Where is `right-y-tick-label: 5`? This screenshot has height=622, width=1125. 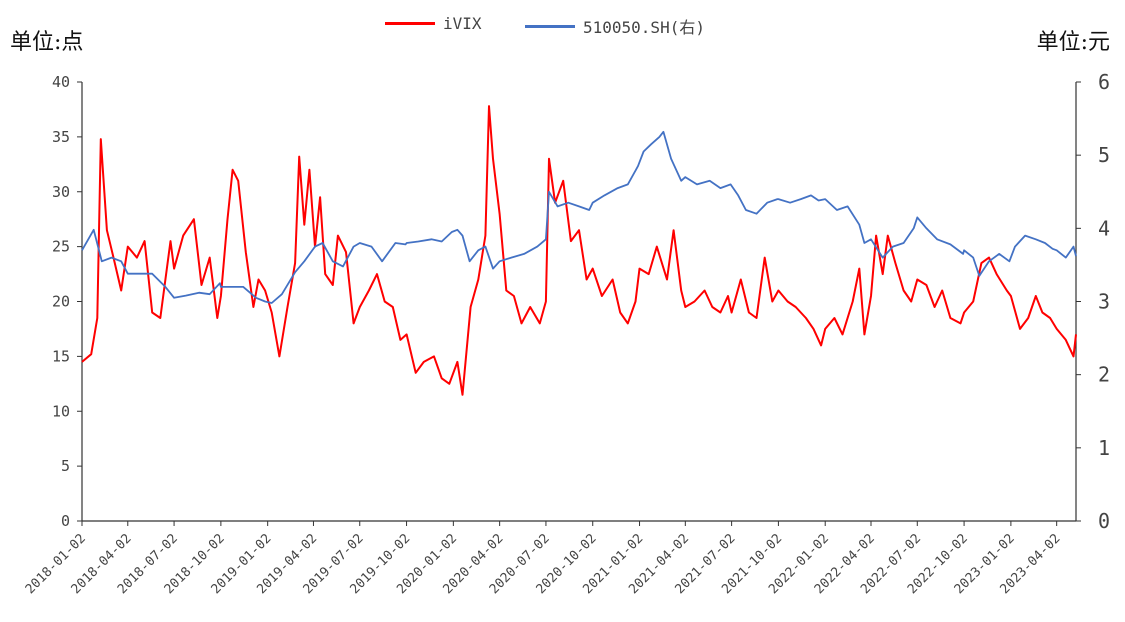 right-y-tick-label: 5 is located at coordinates (1104, 155).